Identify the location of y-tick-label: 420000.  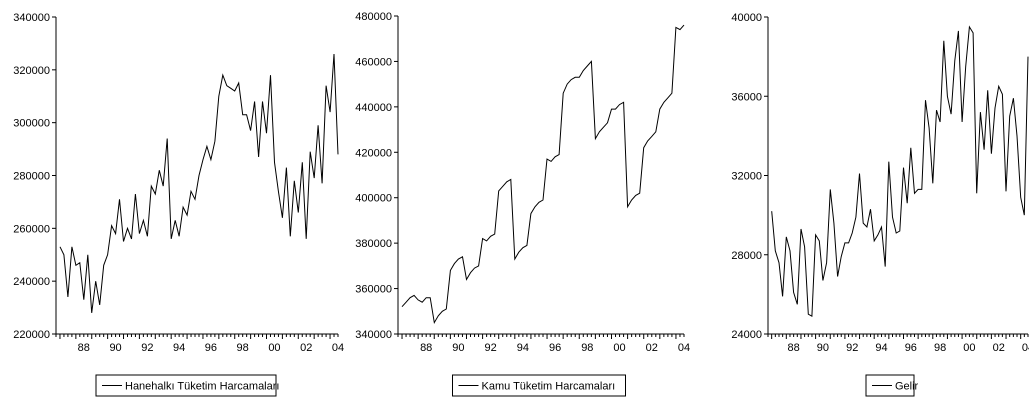
(373, 153).